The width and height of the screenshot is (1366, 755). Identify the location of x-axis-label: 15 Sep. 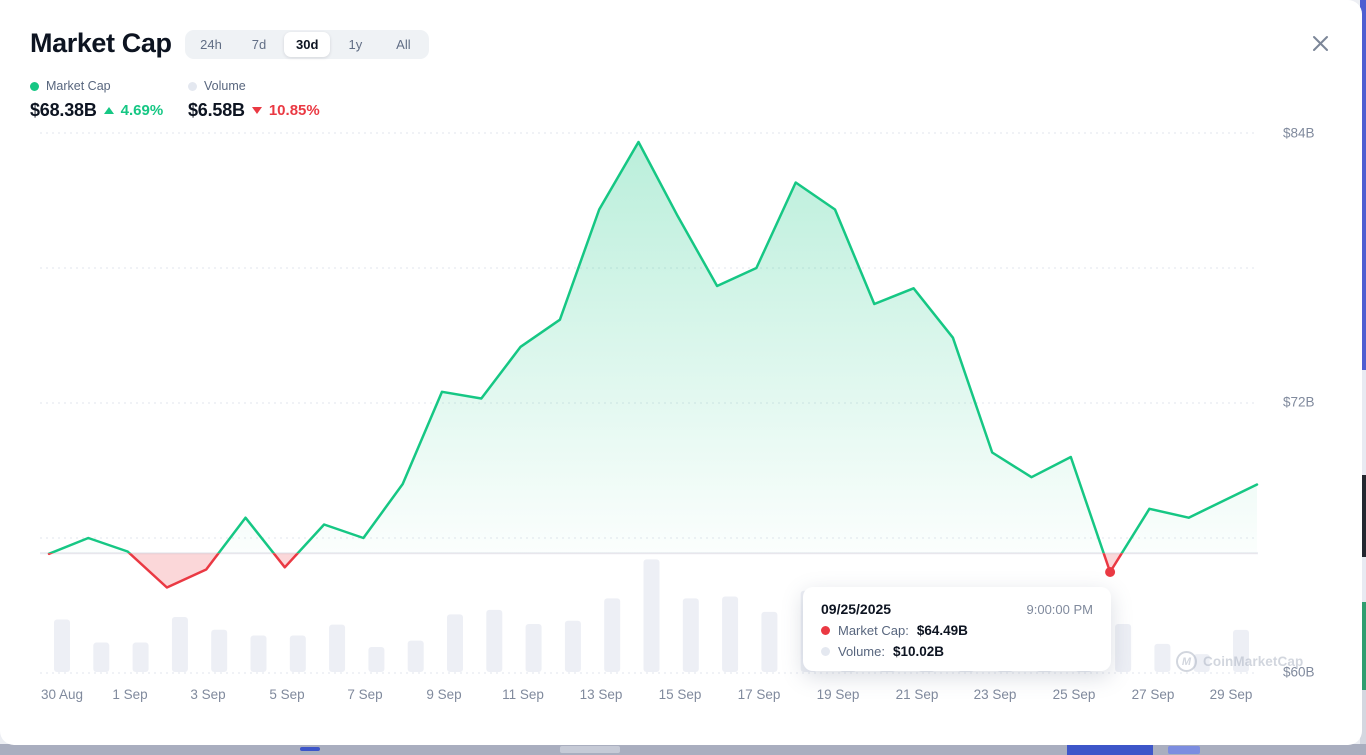
(680, 694).